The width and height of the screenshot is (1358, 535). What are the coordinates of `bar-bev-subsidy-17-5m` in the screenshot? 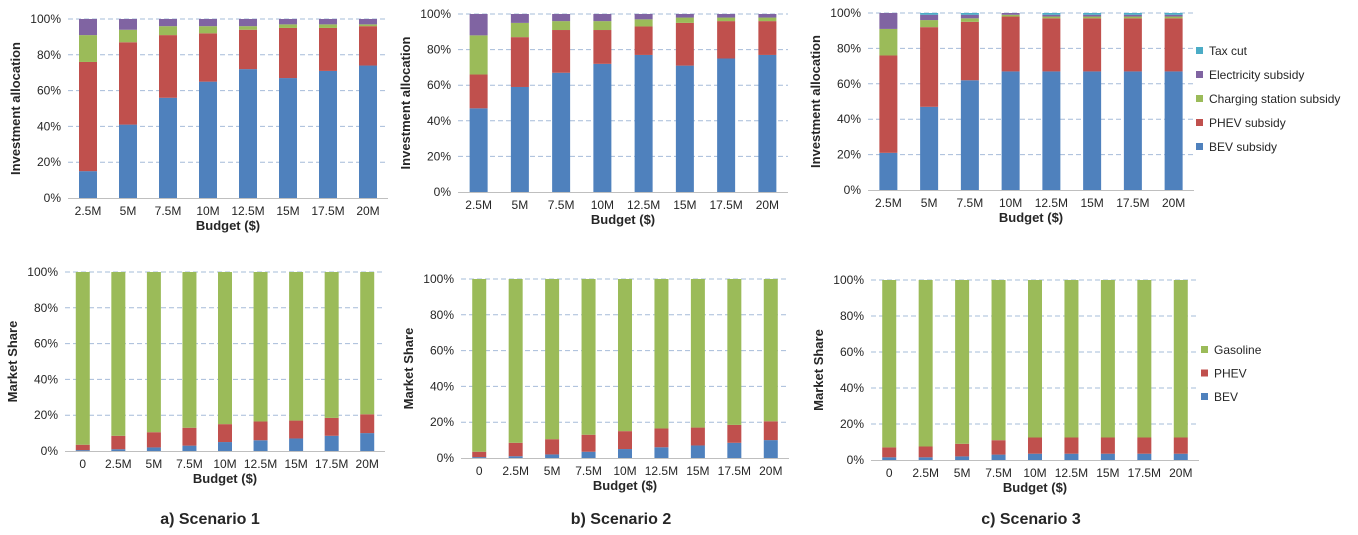 It's located at (328, 134).